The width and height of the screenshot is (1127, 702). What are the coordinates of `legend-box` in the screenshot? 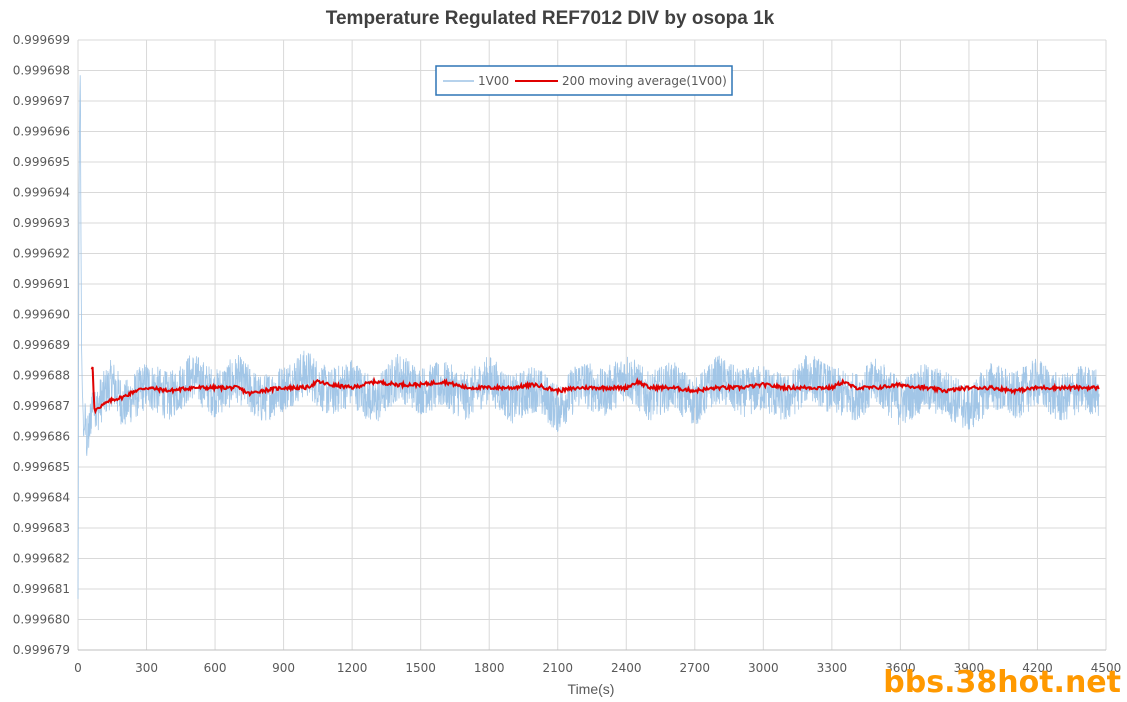 It's located at (584, 80).